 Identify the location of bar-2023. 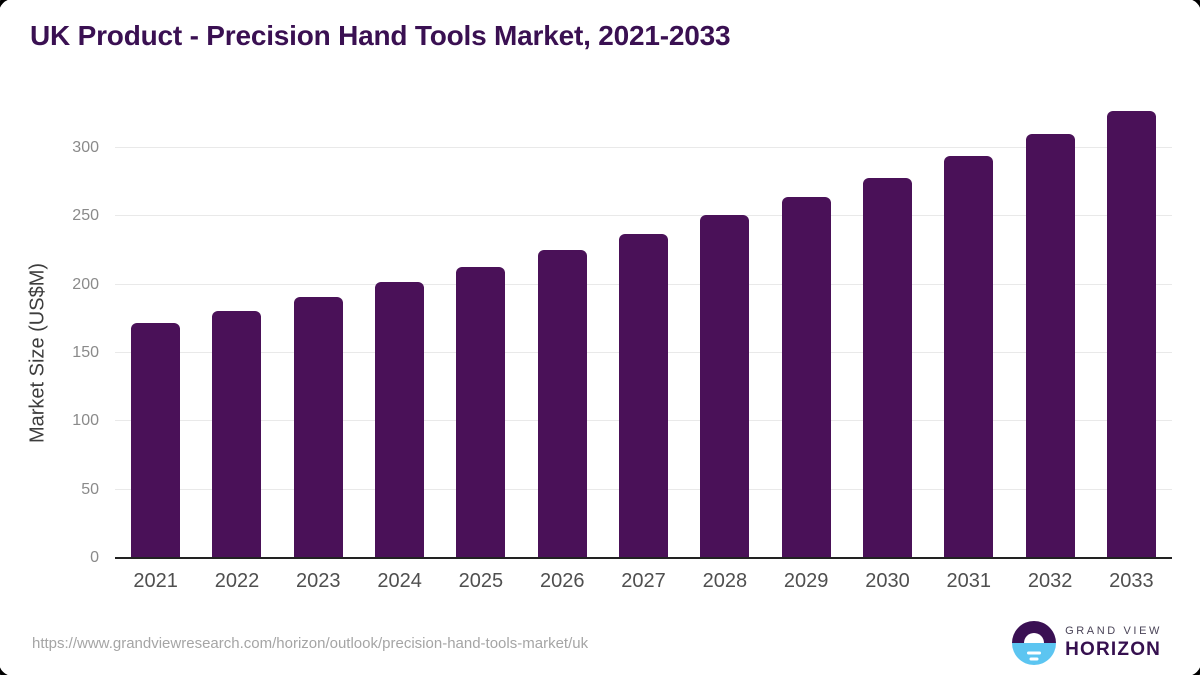
(318, 427).